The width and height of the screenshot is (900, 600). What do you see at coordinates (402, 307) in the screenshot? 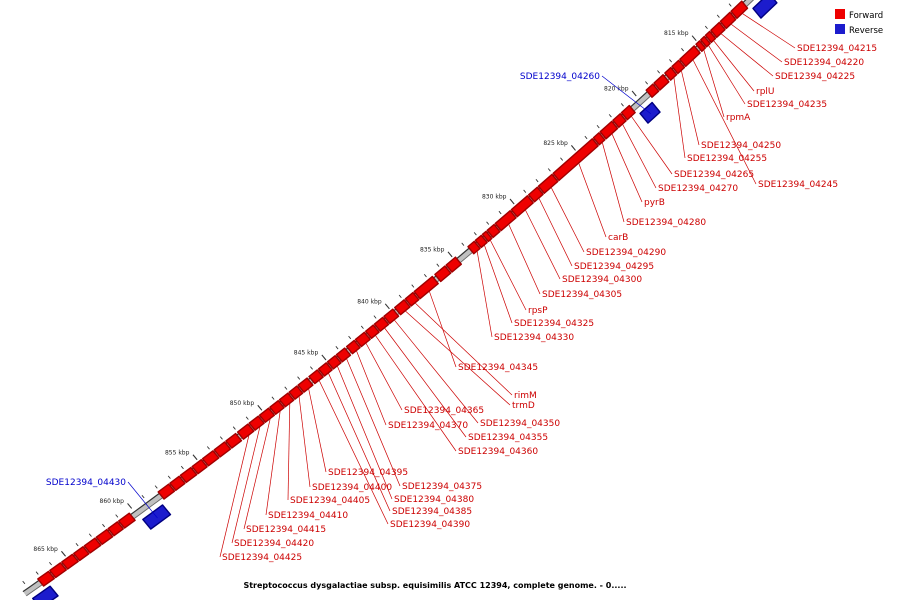
I see `gene-trmD` at bounding box center [402, 307].